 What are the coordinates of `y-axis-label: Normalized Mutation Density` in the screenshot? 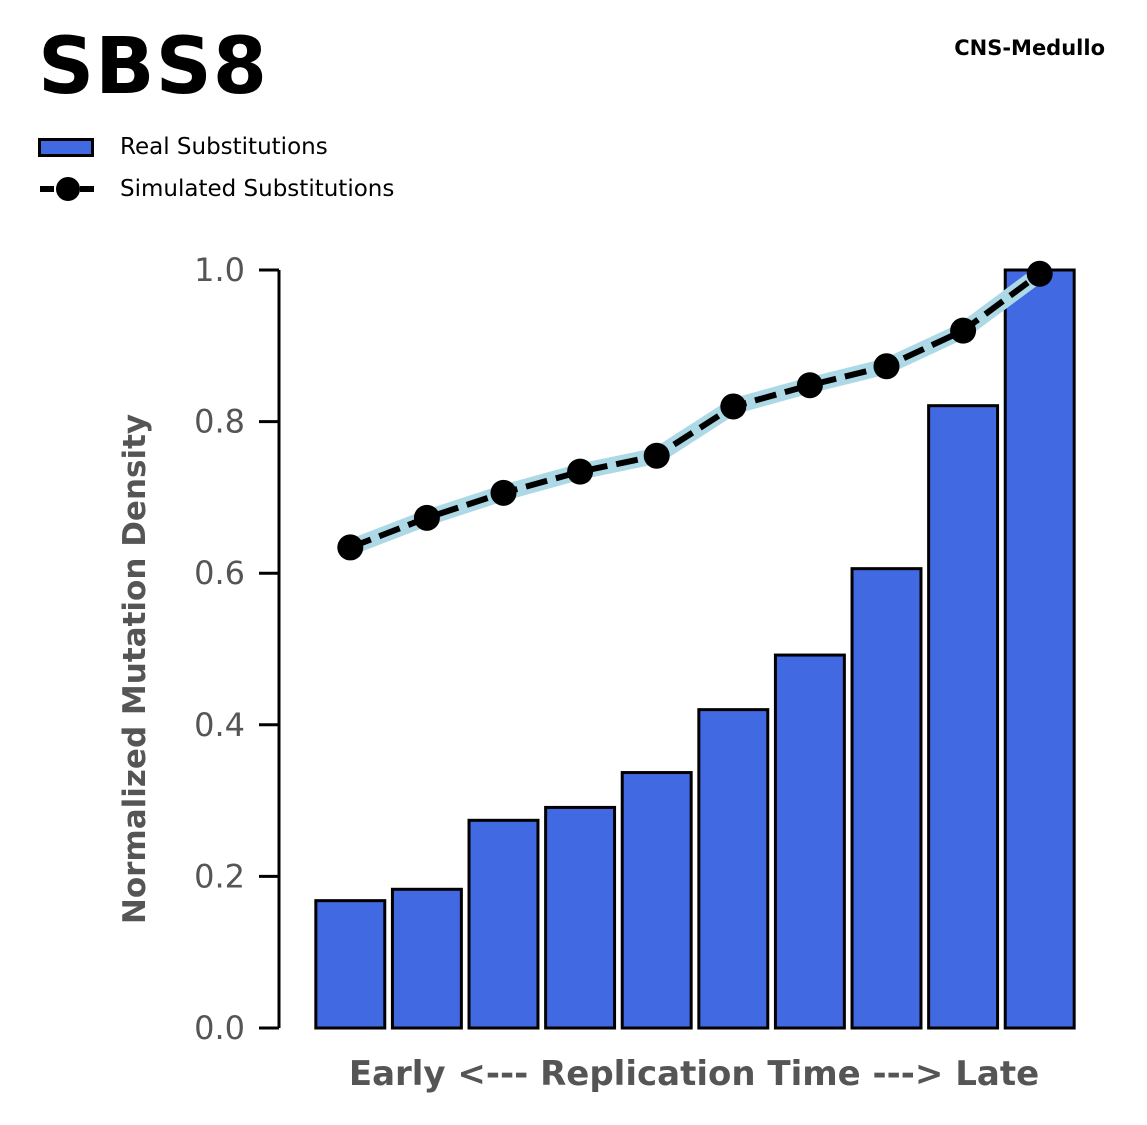 It's located at (135, 669).